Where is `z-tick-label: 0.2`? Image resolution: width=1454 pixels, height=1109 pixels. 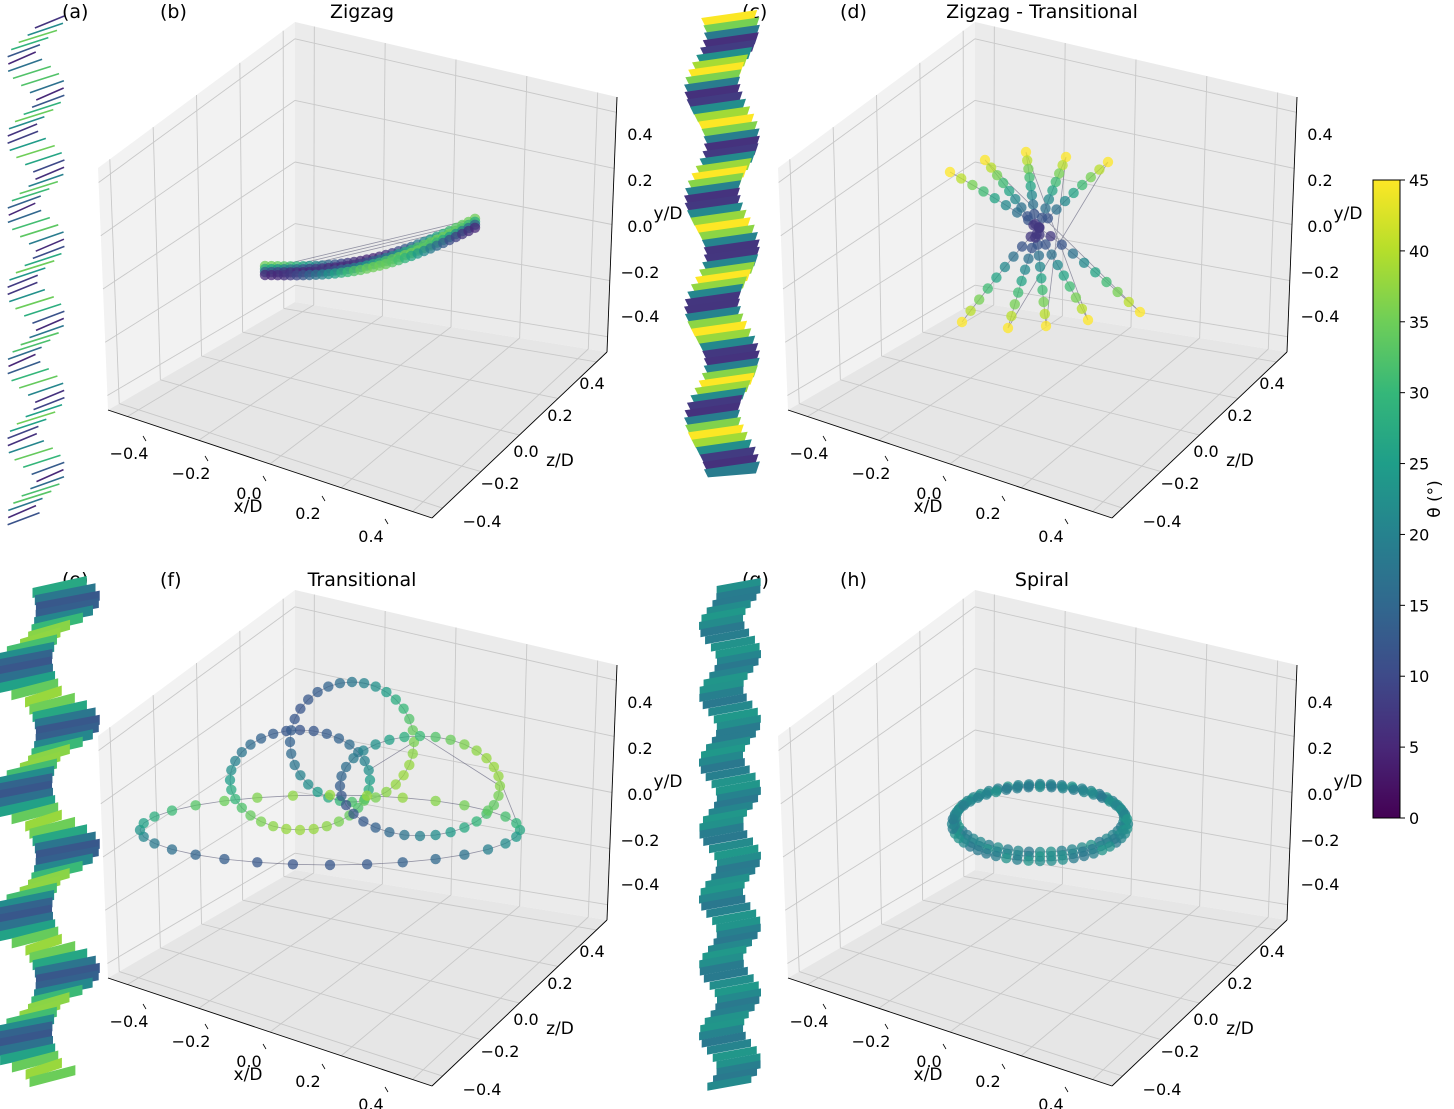
z-tick-label: 0.2 is located at coordinates (1239, 415).